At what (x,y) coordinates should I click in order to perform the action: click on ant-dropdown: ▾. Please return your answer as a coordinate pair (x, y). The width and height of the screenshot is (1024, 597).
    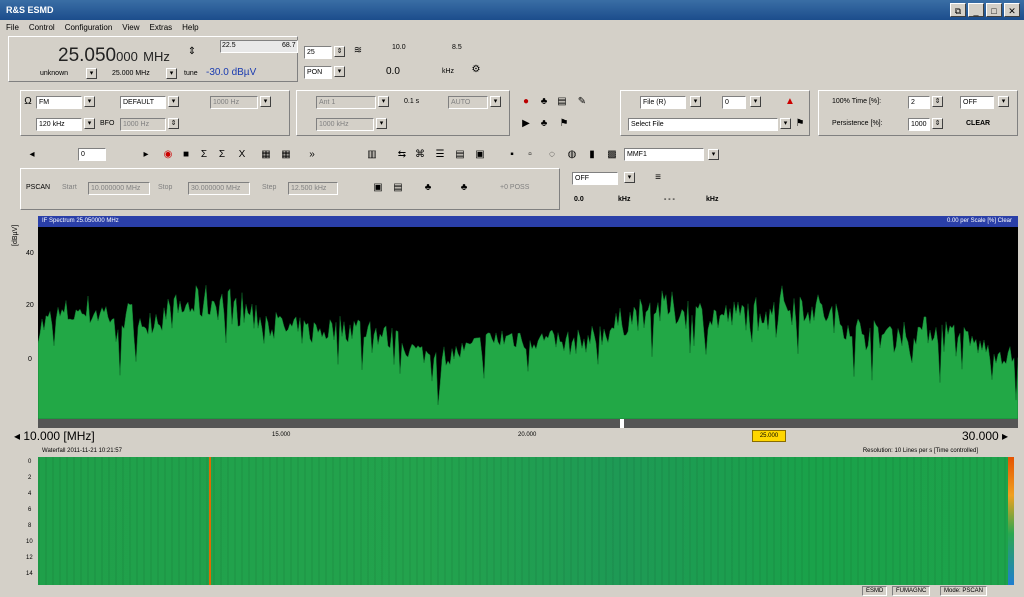
    Looking at the image, I should click on (383, 101).